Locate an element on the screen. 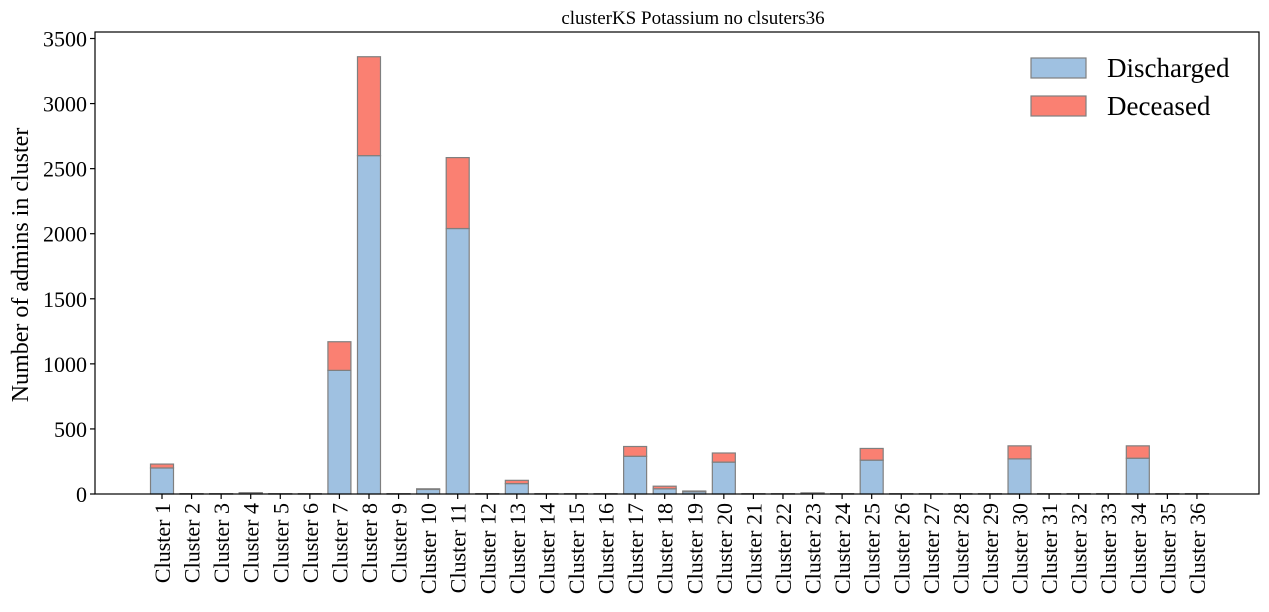  x-tick-label: Cluster 29 is located at coordinates (990, 548).